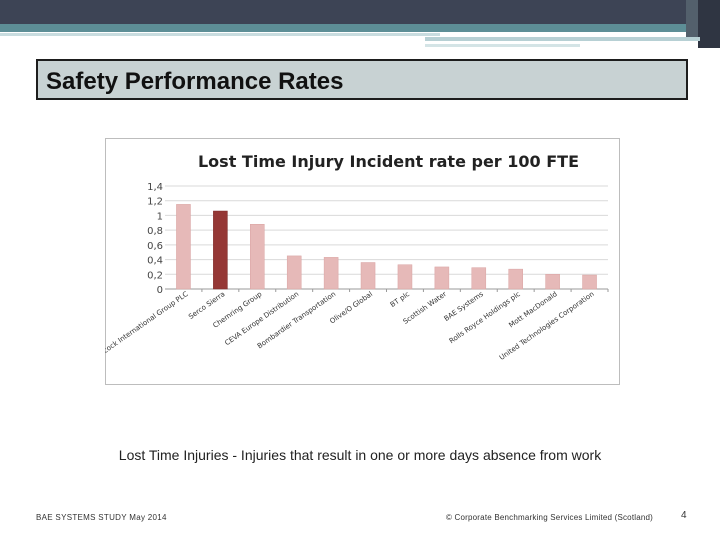 The height and width of the screenshot is (540, 720). Describe the element at coordinates (155, 246) in the screenshot. I see `y-tick-label: 0,6` at that location.